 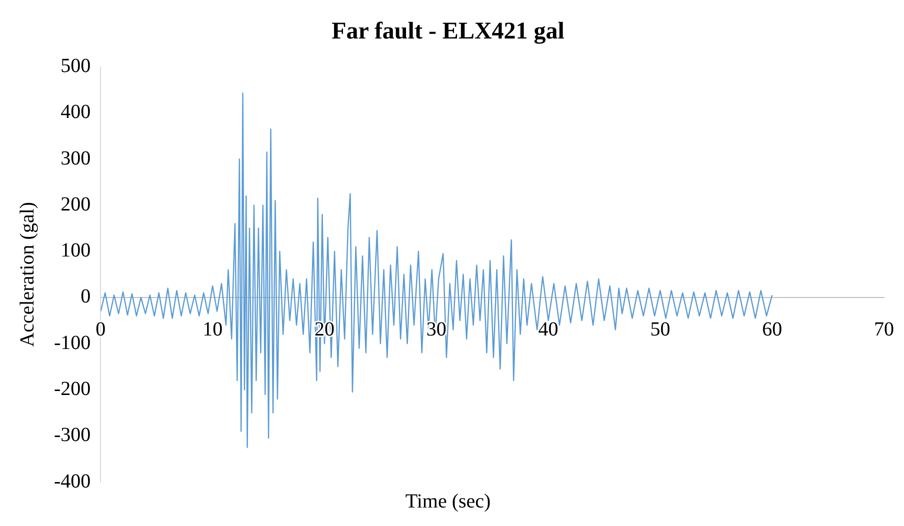 What do you see at coordinates (72, 389) in the screenshot?
I see `y-tick-label: -200` at bounding box center [72, 389].